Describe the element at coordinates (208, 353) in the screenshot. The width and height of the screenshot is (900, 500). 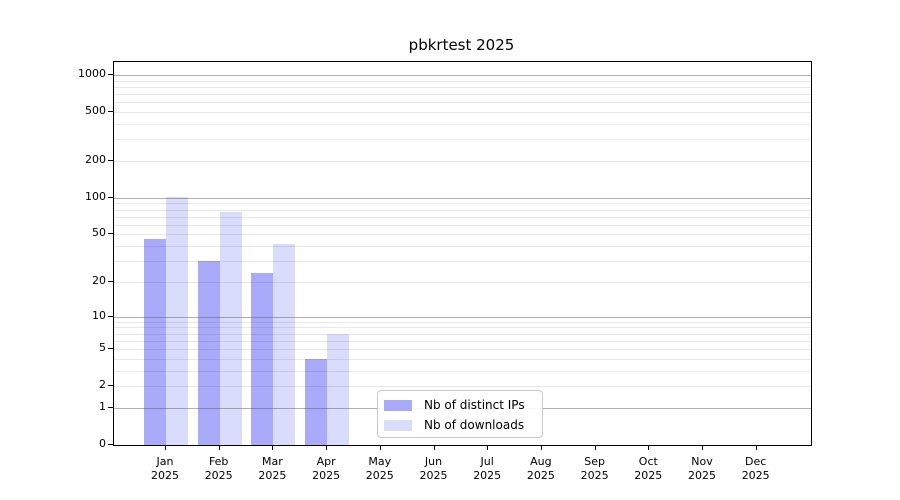
I see `bar-distinct-ips-Feb` at that location.